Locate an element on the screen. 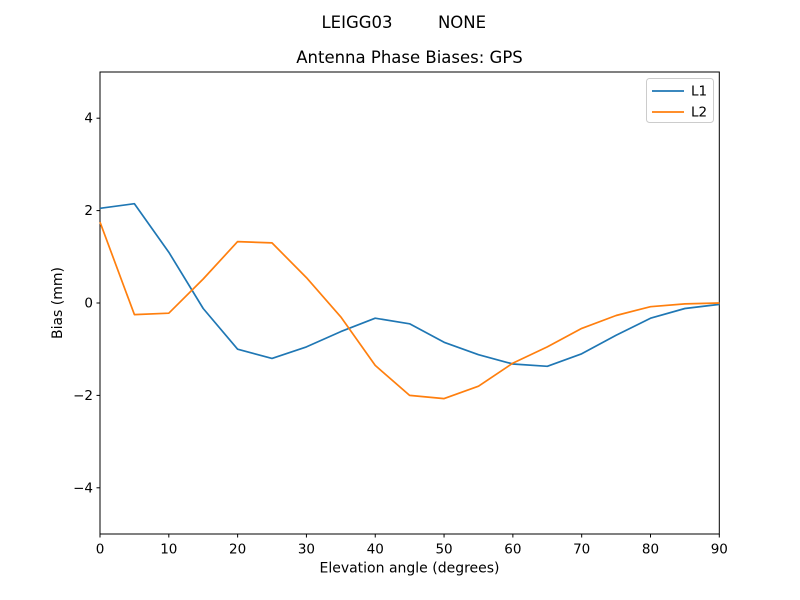 The width and height of the screenshot is (800, 600). x-tick-label: 30 is located at coordinates (306, 550).